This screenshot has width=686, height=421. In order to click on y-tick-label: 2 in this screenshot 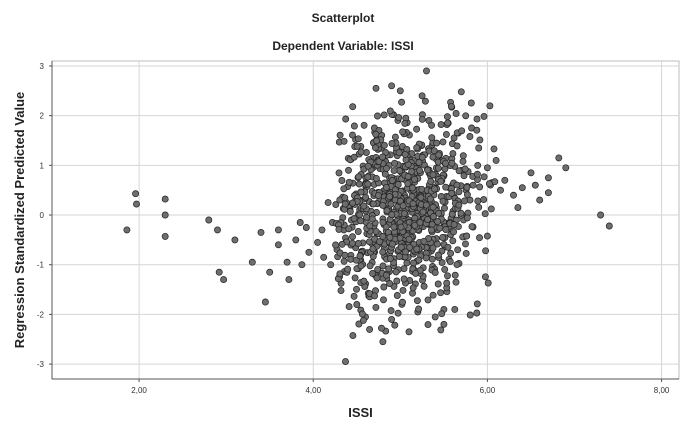, I will do `click(42, 116)`.